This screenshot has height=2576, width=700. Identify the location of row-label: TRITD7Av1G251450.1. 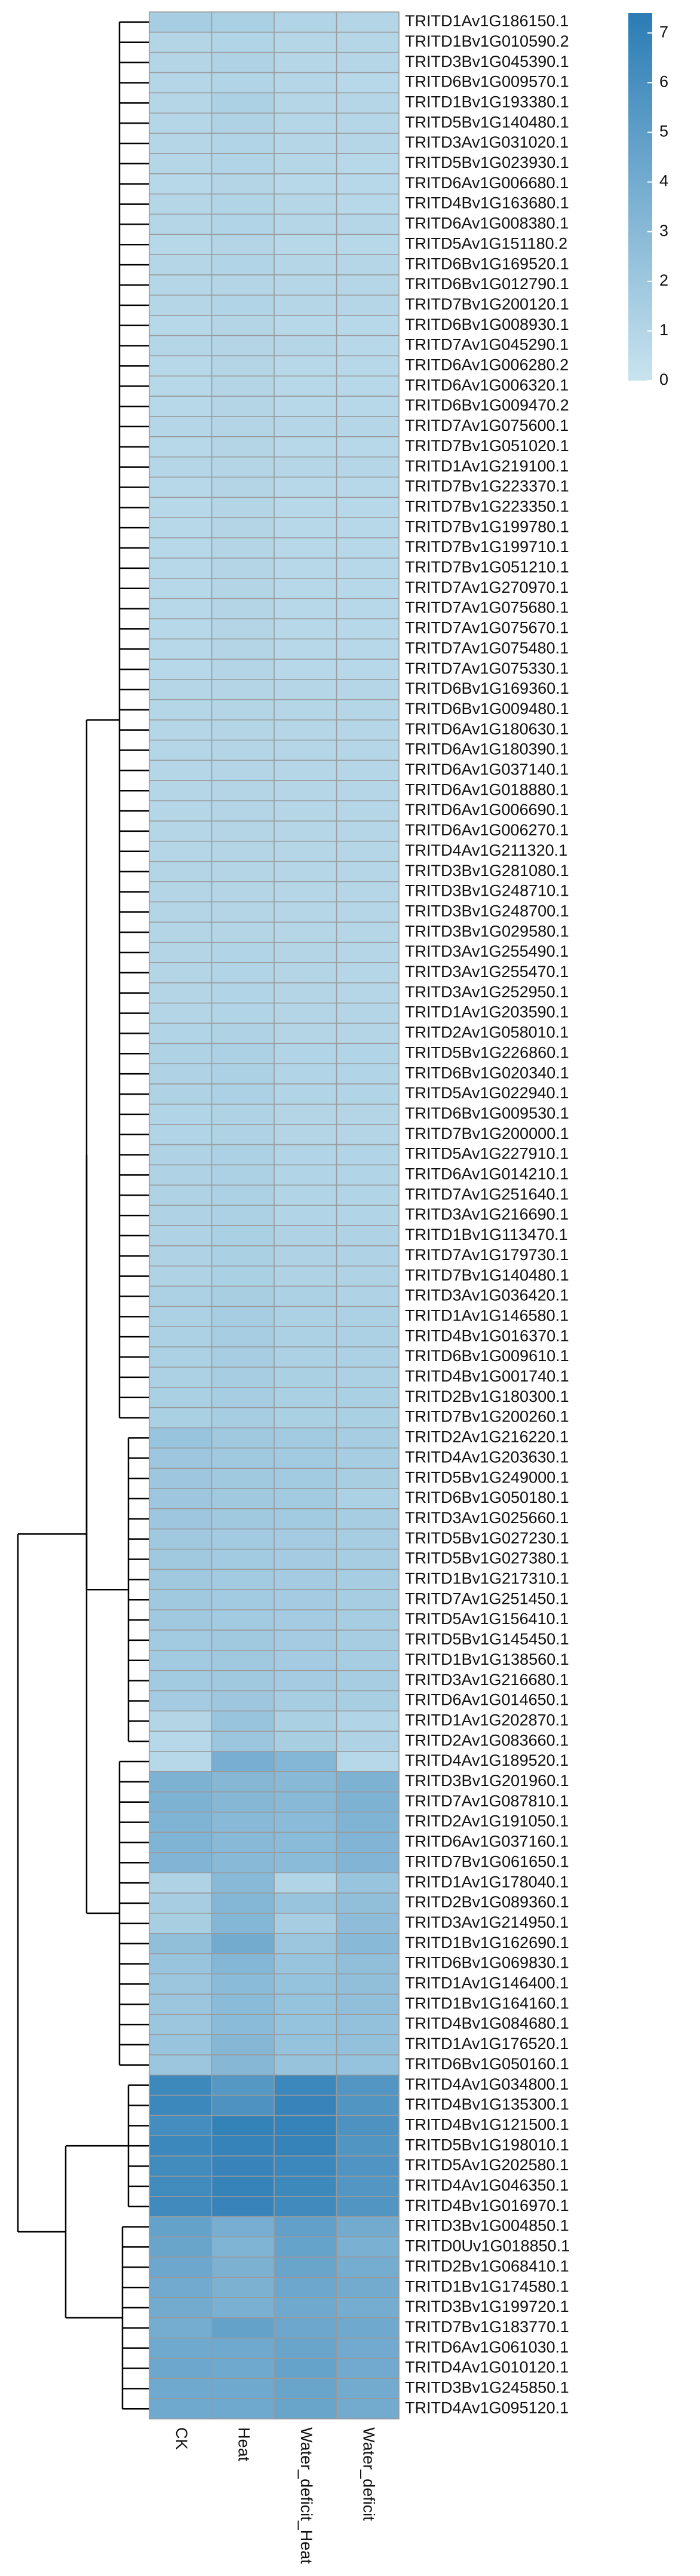
(487, 1598).